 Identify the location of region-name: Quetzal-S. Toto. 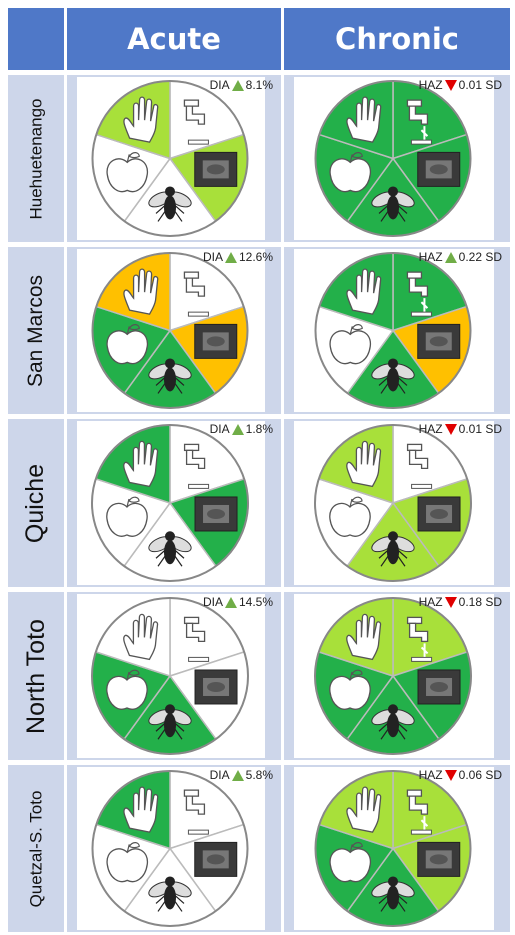
(36, 848).